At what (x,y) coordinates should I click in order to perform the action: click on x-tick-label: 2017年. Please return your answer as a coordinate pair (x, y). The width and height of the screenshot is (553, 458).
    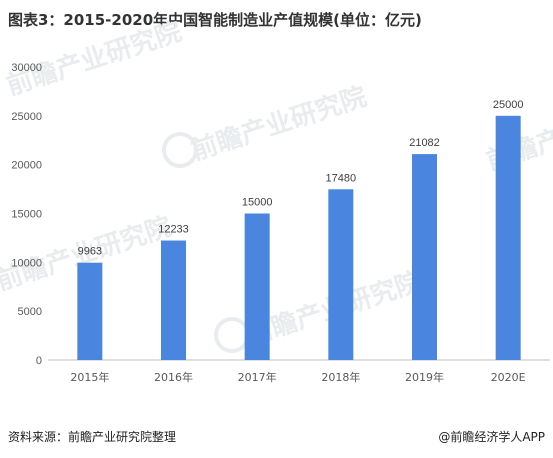
    Looking at the image, I should click on (257, 377).